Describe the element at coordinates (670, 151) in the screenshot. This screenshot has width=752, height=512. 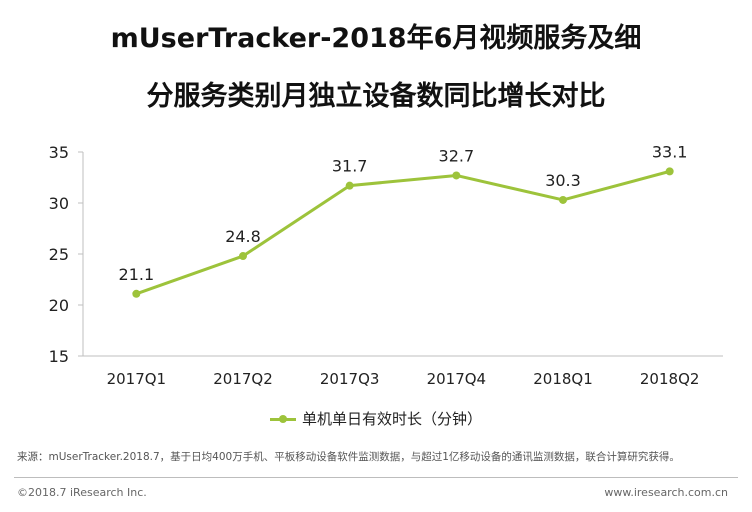
I see `data-label: 33.1` at that location.